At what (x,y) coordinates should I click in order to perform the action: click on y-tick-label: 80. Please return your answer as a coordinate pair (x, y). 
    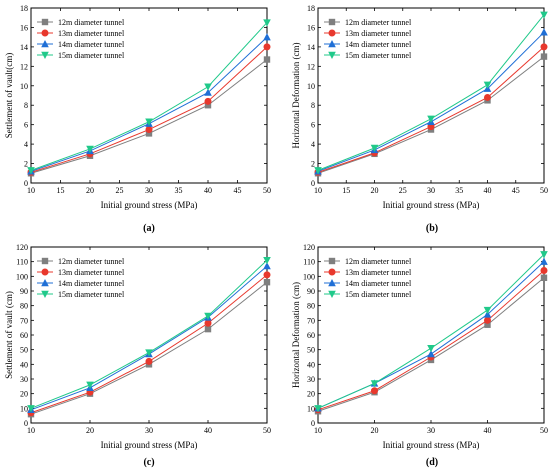
    Looking at the image, I should click on (311, 306).